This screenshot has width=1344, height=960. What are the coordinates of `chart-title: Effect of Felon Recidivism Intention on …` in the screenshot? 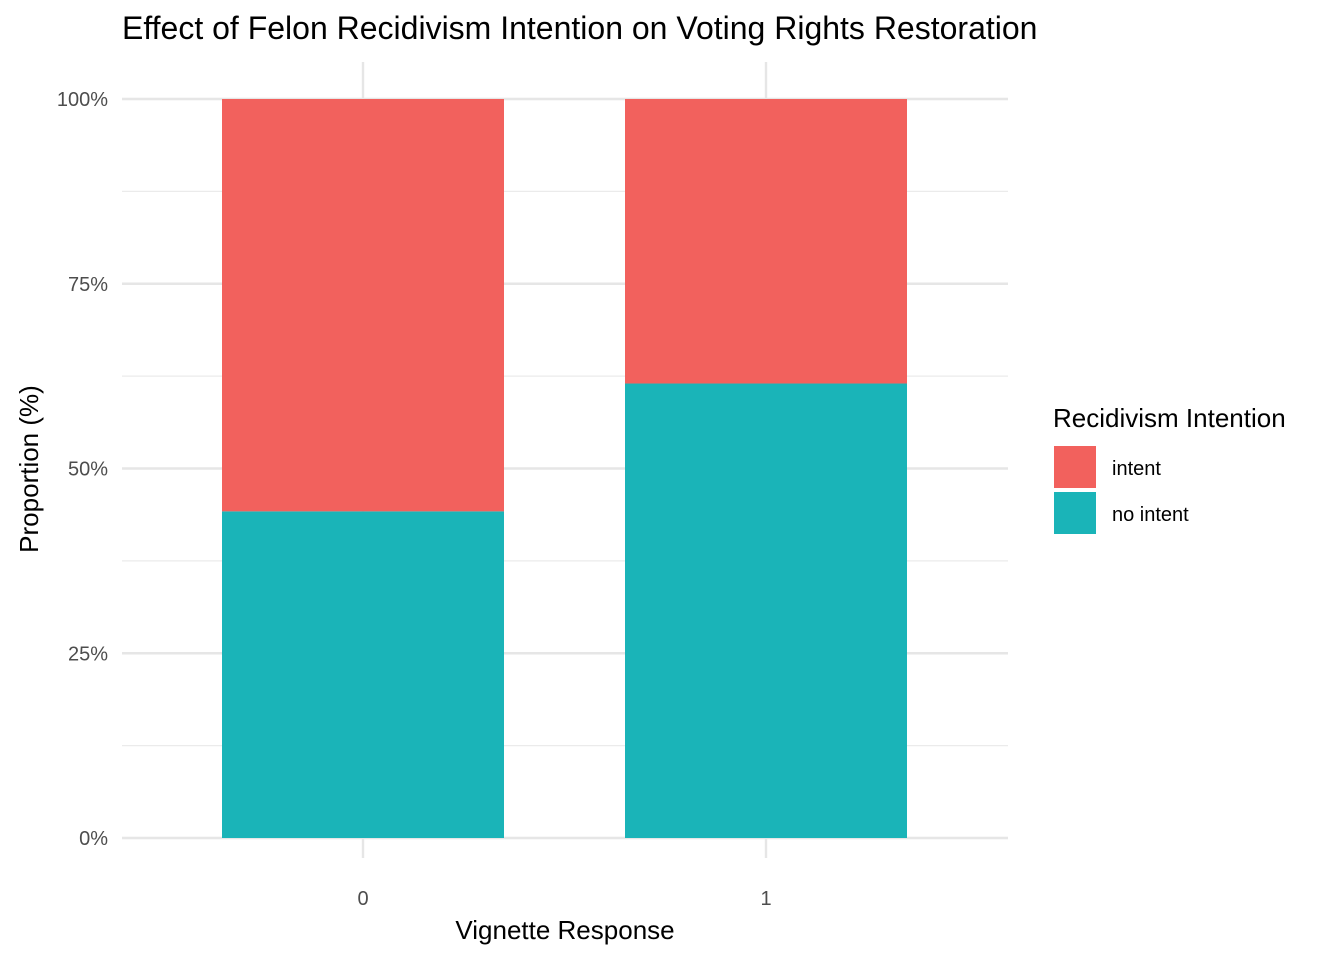 It's located at (579, 28).